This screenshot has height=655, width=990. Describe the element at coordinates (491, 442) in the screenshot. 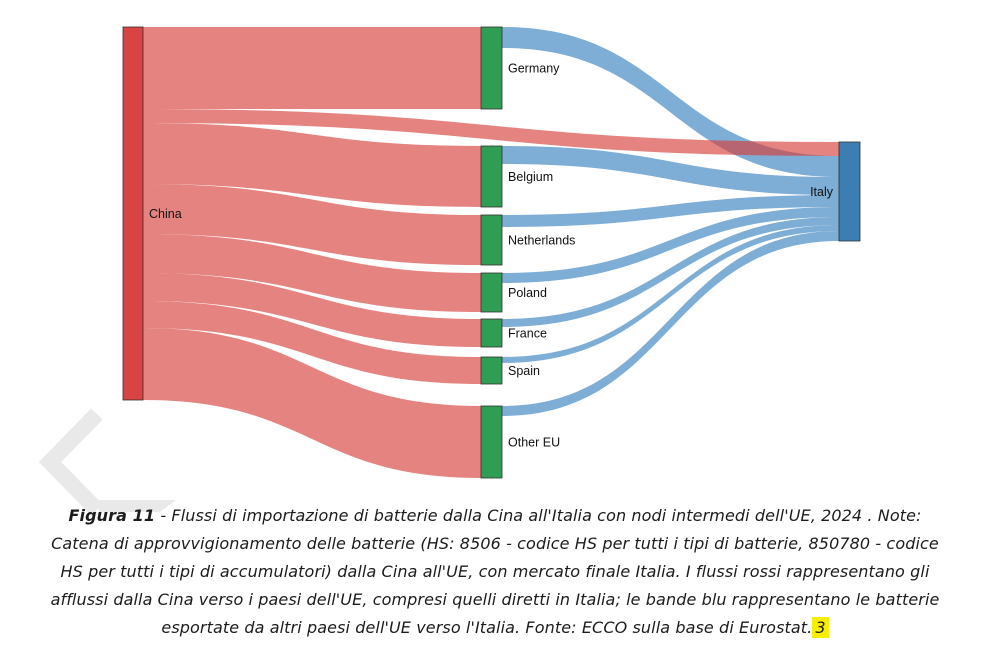

I see `node-other_eu` at that location.